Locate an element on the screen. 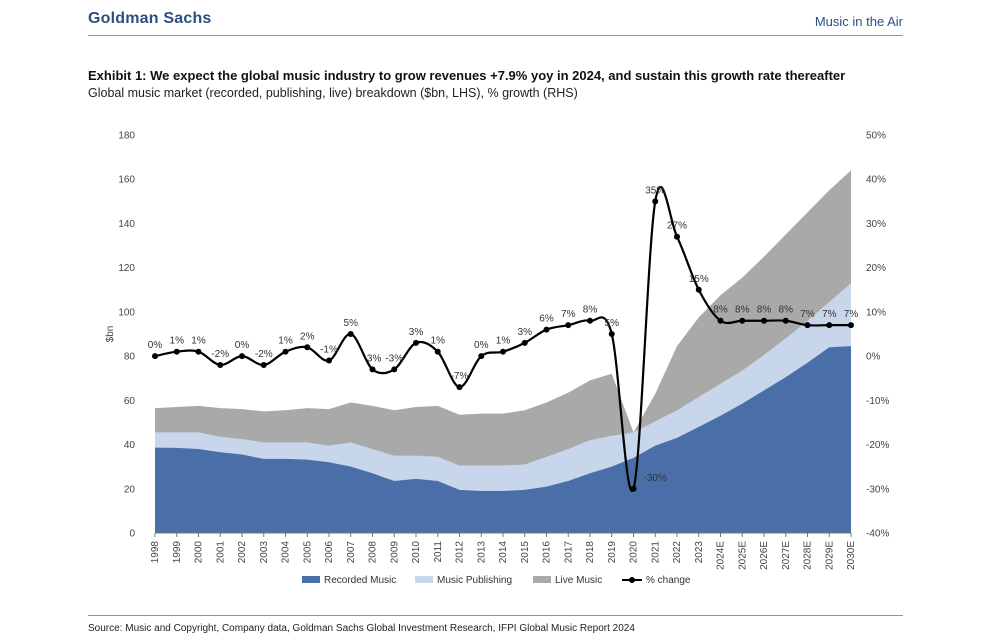 Image resolution: width=1000 pixels, height=643 pixels. y2-tick-label: 40% is located at coordinates (876, 180).